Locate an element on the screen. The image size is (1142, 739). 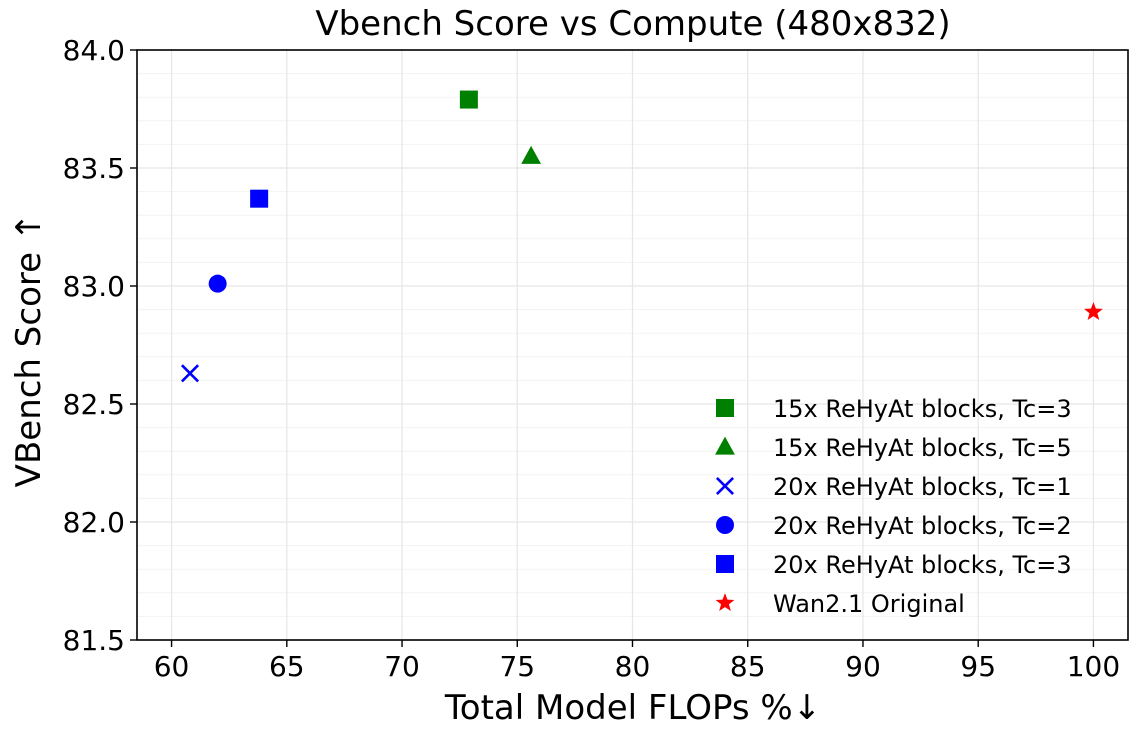
y-tick-label: 83.0 is located at coordinates (94, 286).